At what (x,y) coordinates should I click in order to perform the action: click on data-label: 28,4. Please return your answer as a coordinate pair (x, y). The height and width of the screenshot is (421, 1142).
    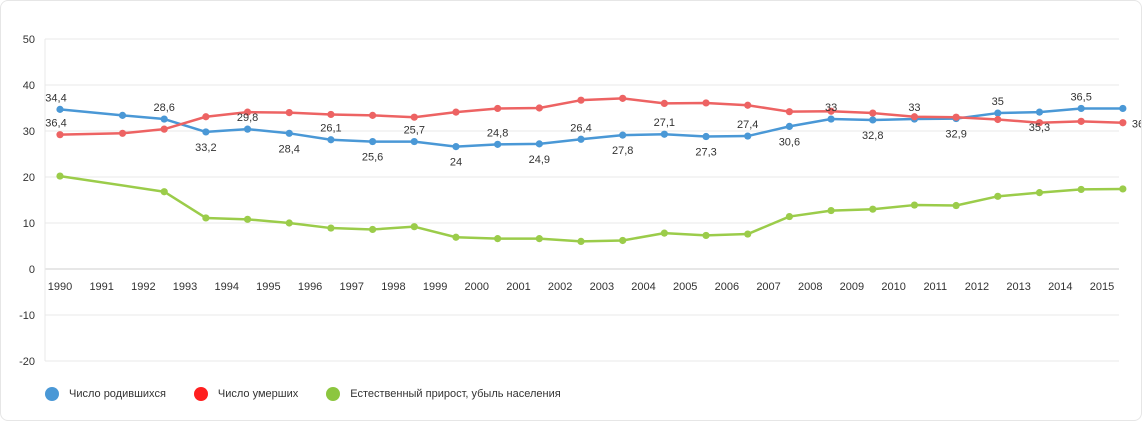
    Looking at the image, I should click on (289, 149).